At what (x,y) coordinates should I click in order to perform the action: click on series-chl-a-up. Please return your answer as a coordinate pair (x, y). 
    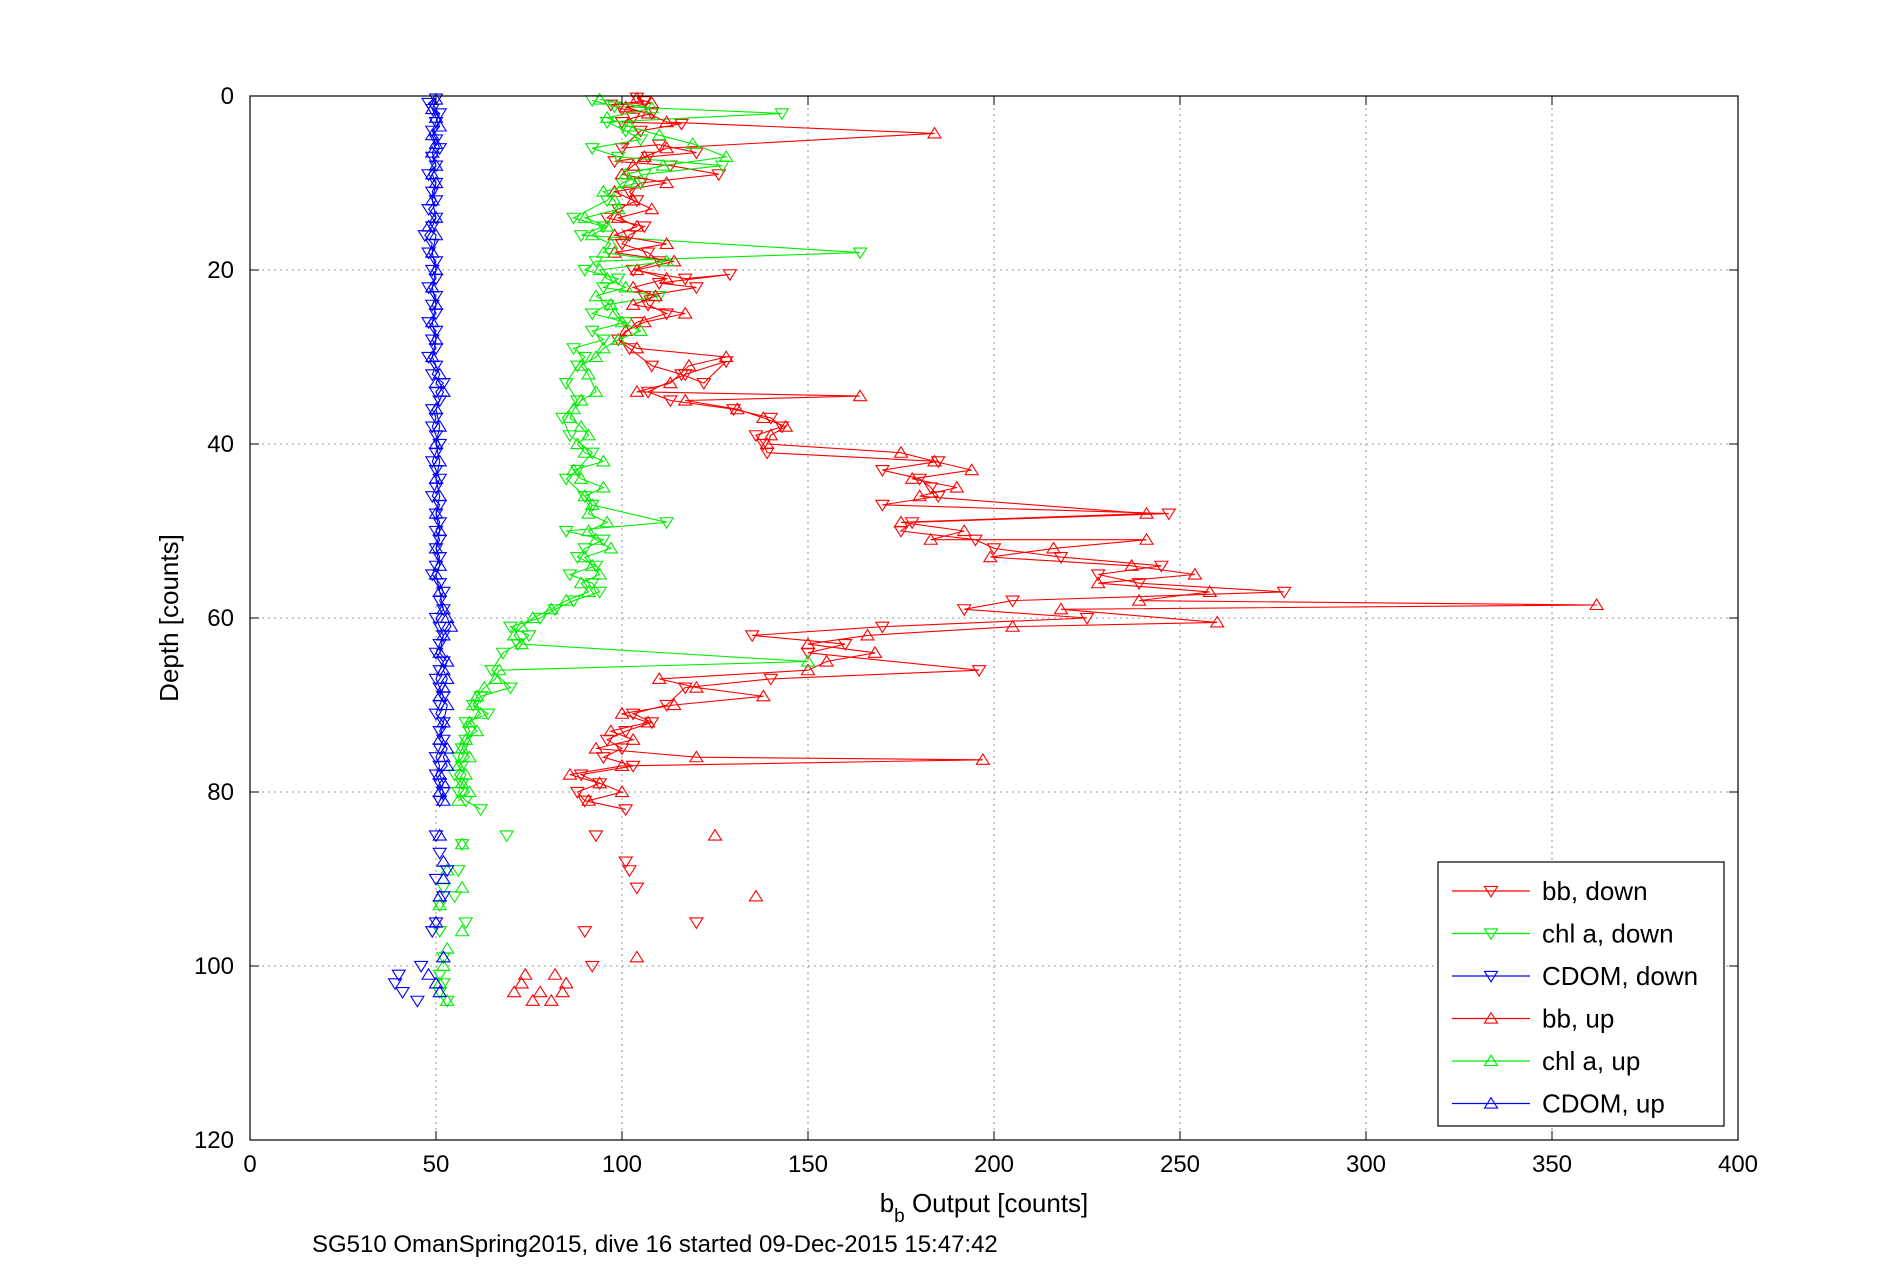
    Looking at the image, I should click on (633, 449).